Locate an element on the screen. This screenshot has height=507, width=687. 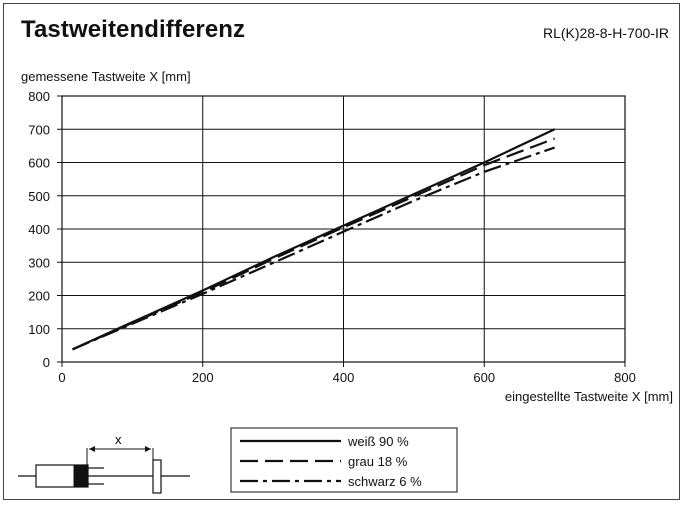
x-tick-label: 400 is located at coordinates (344, 377).